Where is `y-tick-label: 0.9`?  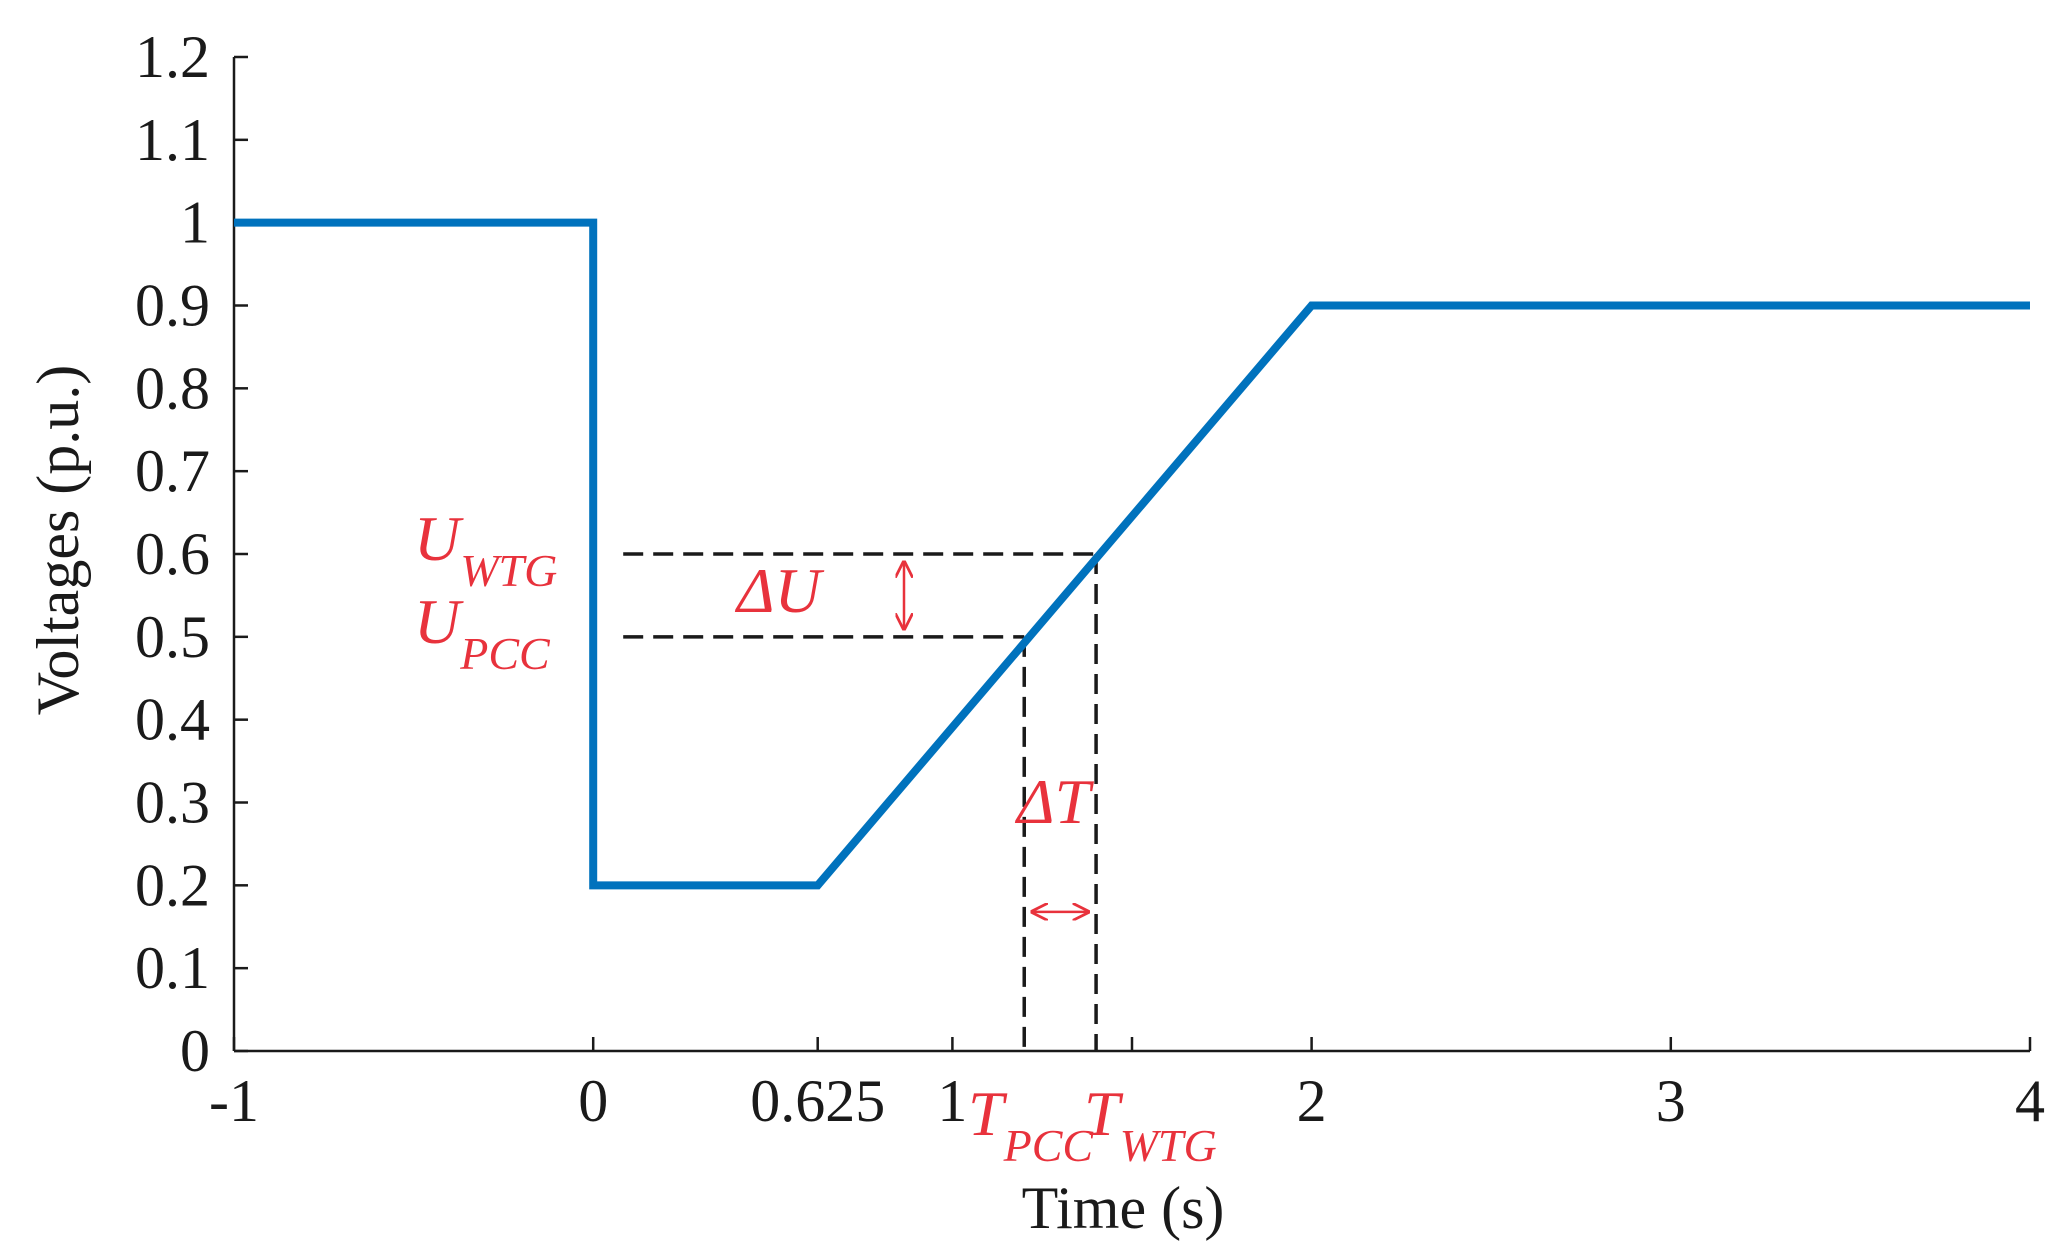 y-tick-label: 0.9 is located at coordinates (172, 306).